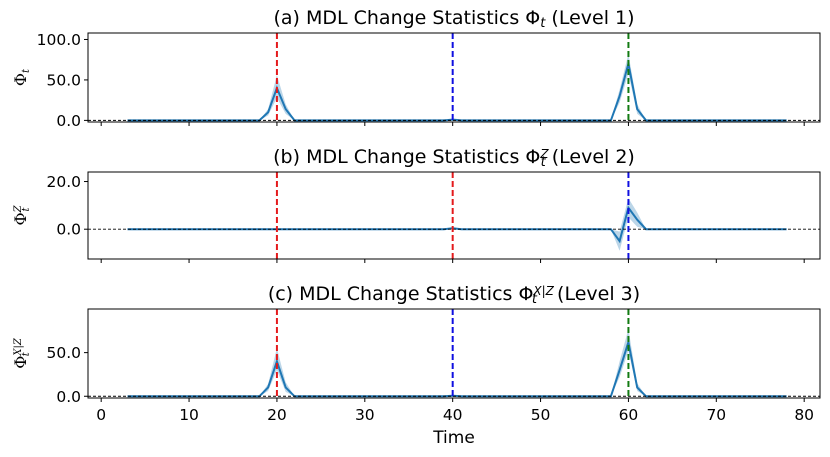 The height and width of the screenshot is (457, 830). I want to click on panel-a-title-suffix: (Level 1), so click(589, 18).